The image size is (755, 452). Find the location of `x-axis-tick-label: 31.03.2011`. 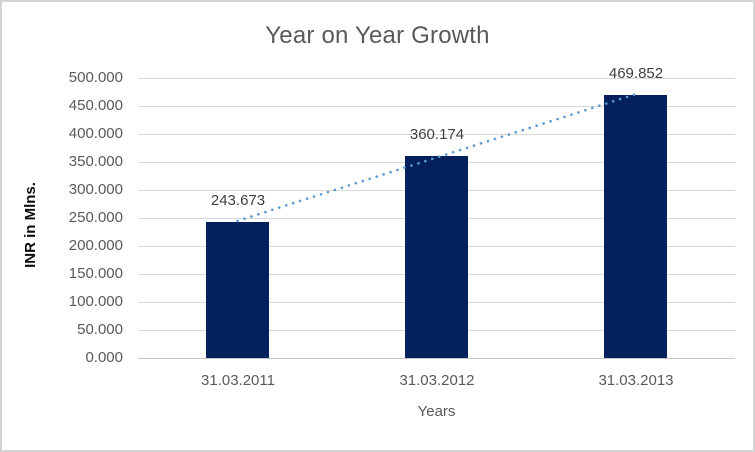

x-axis-tick-label: 31.03.2011 is located at coordinates (238, 380).